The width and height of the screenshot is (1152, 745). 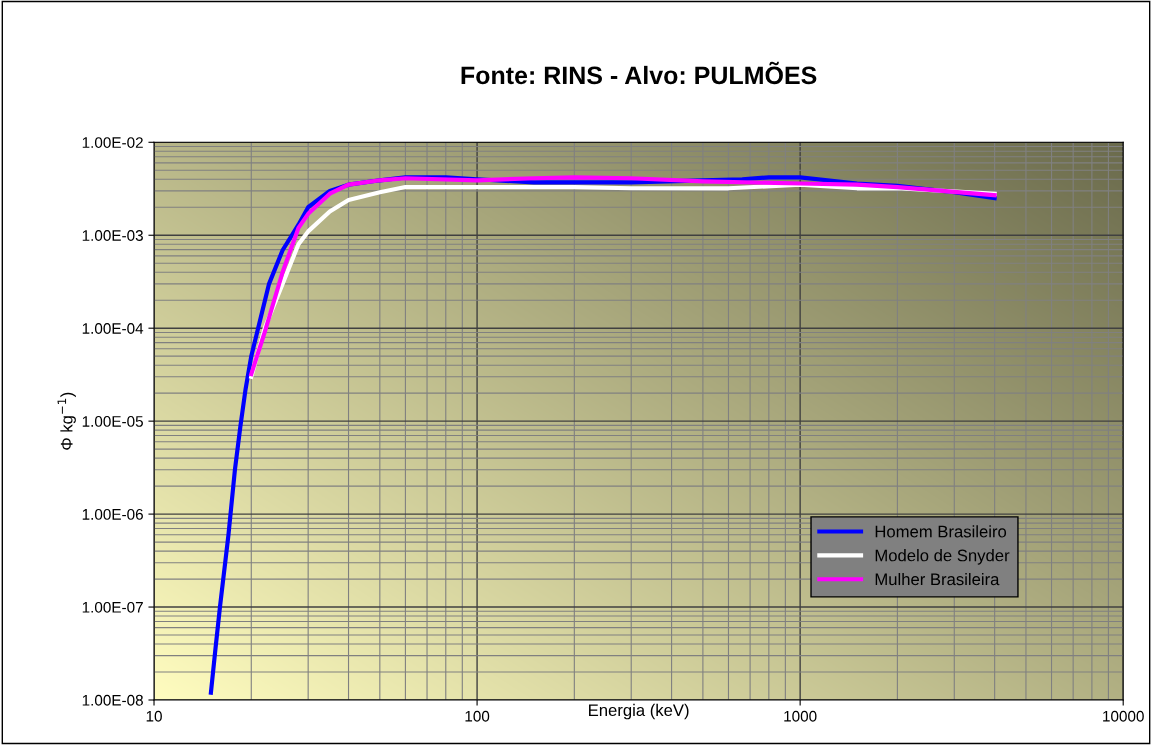 What do you see at coordinates (942, 557) in the screenshot?
I see `legend-label: Modelo de Snyder` at bounding box center [942, 557].